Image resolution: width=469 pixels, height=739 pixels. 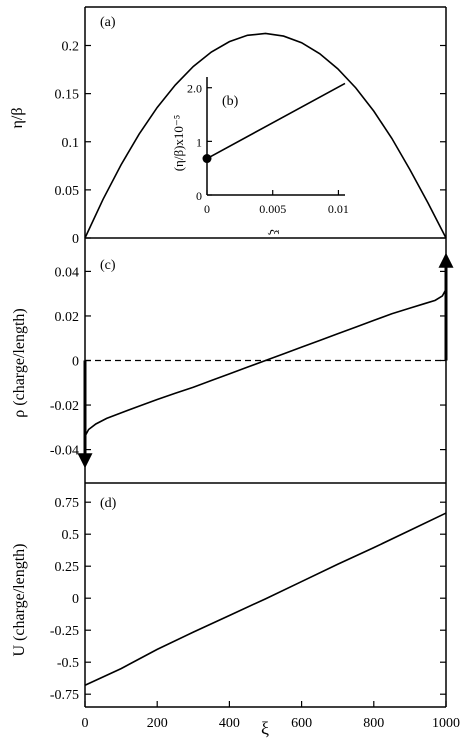 What do you see at coordinates (265, 728) in the screenshot?
I see `xlabel-d: ξ` at bounding box center [265, 728].